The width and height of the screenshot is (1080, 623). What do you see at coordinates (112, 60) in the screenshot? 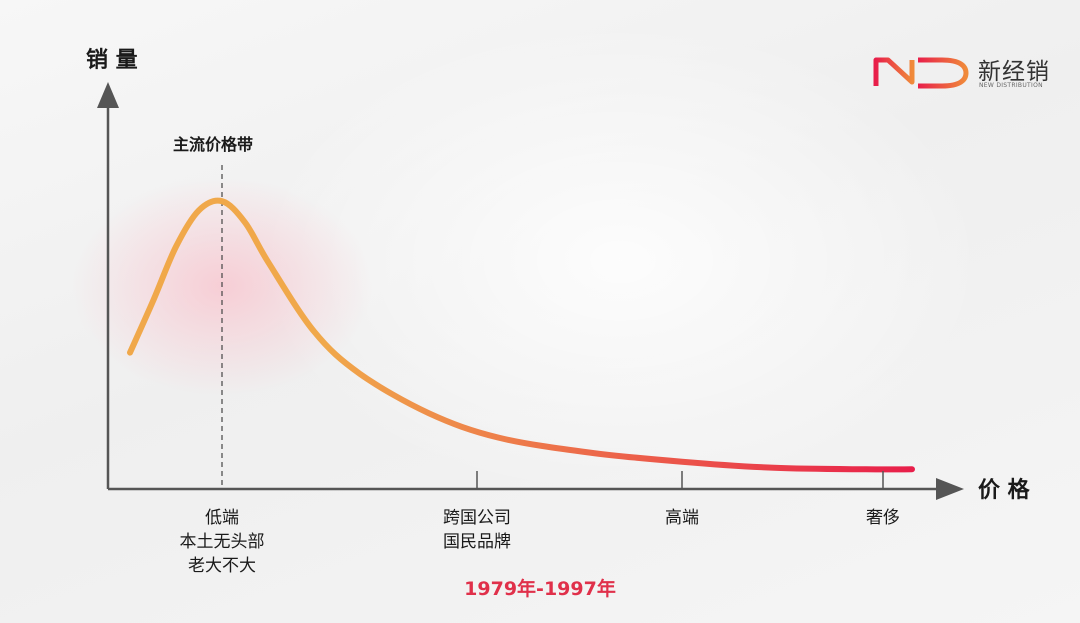
I see `y-axis-title: 销 量` at bounding box center [112, 60].